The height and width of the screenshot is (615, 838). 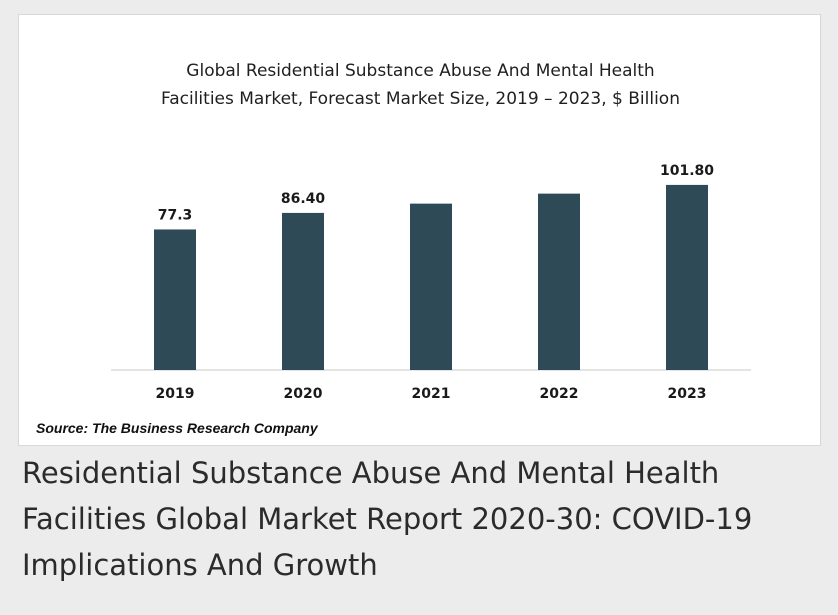 What do you see at coordinates (687, 277) in the screenshot?
I see `bar-2023` at bounding box center [687, 277].